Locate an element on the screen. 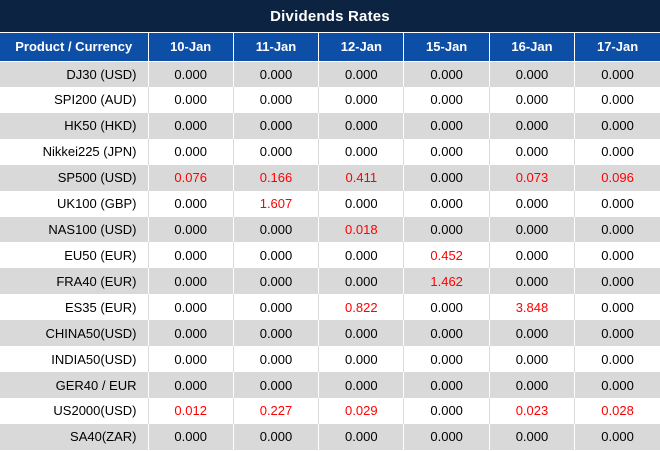 The image size is (660, 451). row-label: FRA40 (EUR) is located at coordinates (74, 281).